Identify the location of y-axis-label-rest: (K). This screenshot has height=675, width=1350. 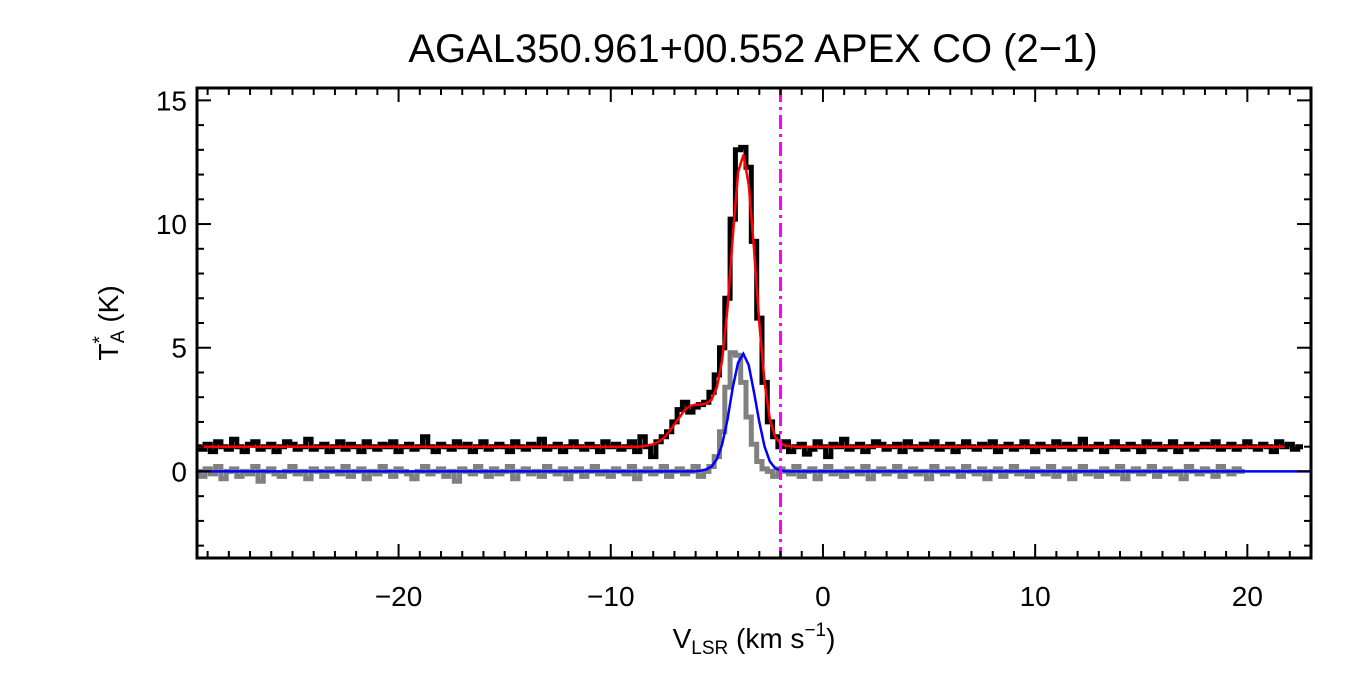
(108, 307).